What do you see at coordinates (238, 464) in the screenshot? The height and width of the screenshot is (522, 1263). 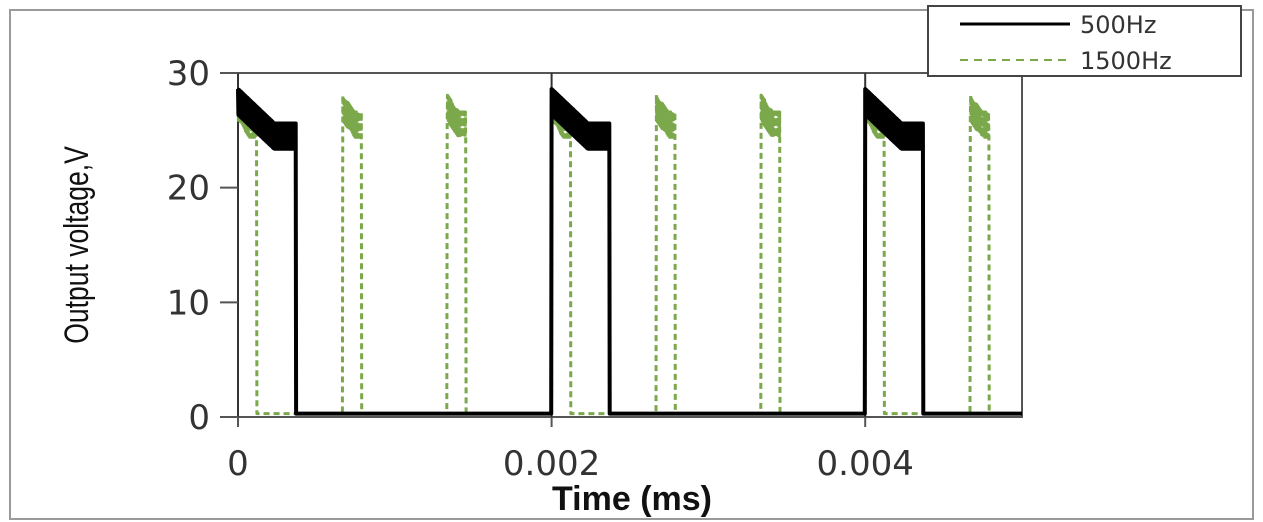 I see `x-tick-label: 0` at bounding box center [238, 464].